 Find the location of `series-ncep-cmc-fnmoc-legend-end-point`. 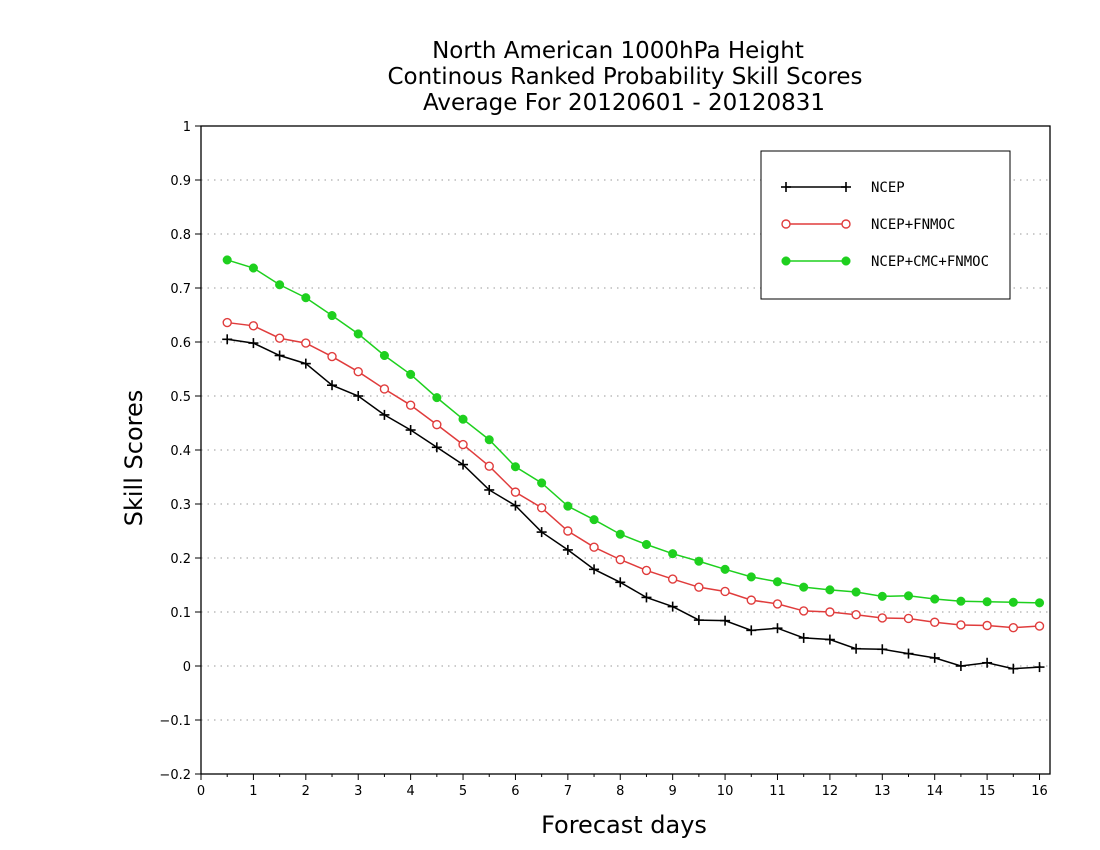

series-ncep-cmc-fnmoc-legend-end-point is located at coordinates (846, 261).